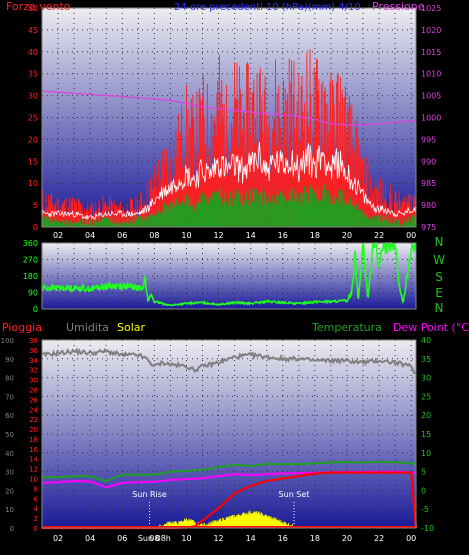 The image size is (469, 555). I want to click on temperature-x-tick-label: 02, so click(58, 538).